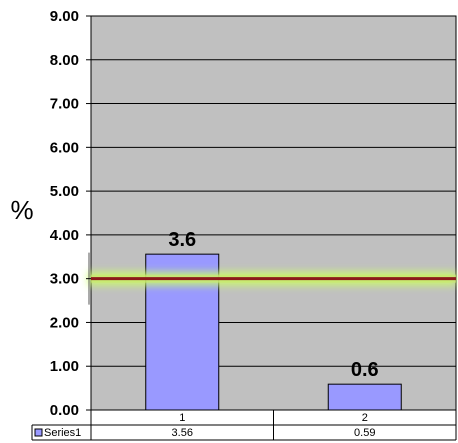  Describe the element at coordinates (64, 366) in the screenshot. I see `y-tick-label: 1.00` at that location.